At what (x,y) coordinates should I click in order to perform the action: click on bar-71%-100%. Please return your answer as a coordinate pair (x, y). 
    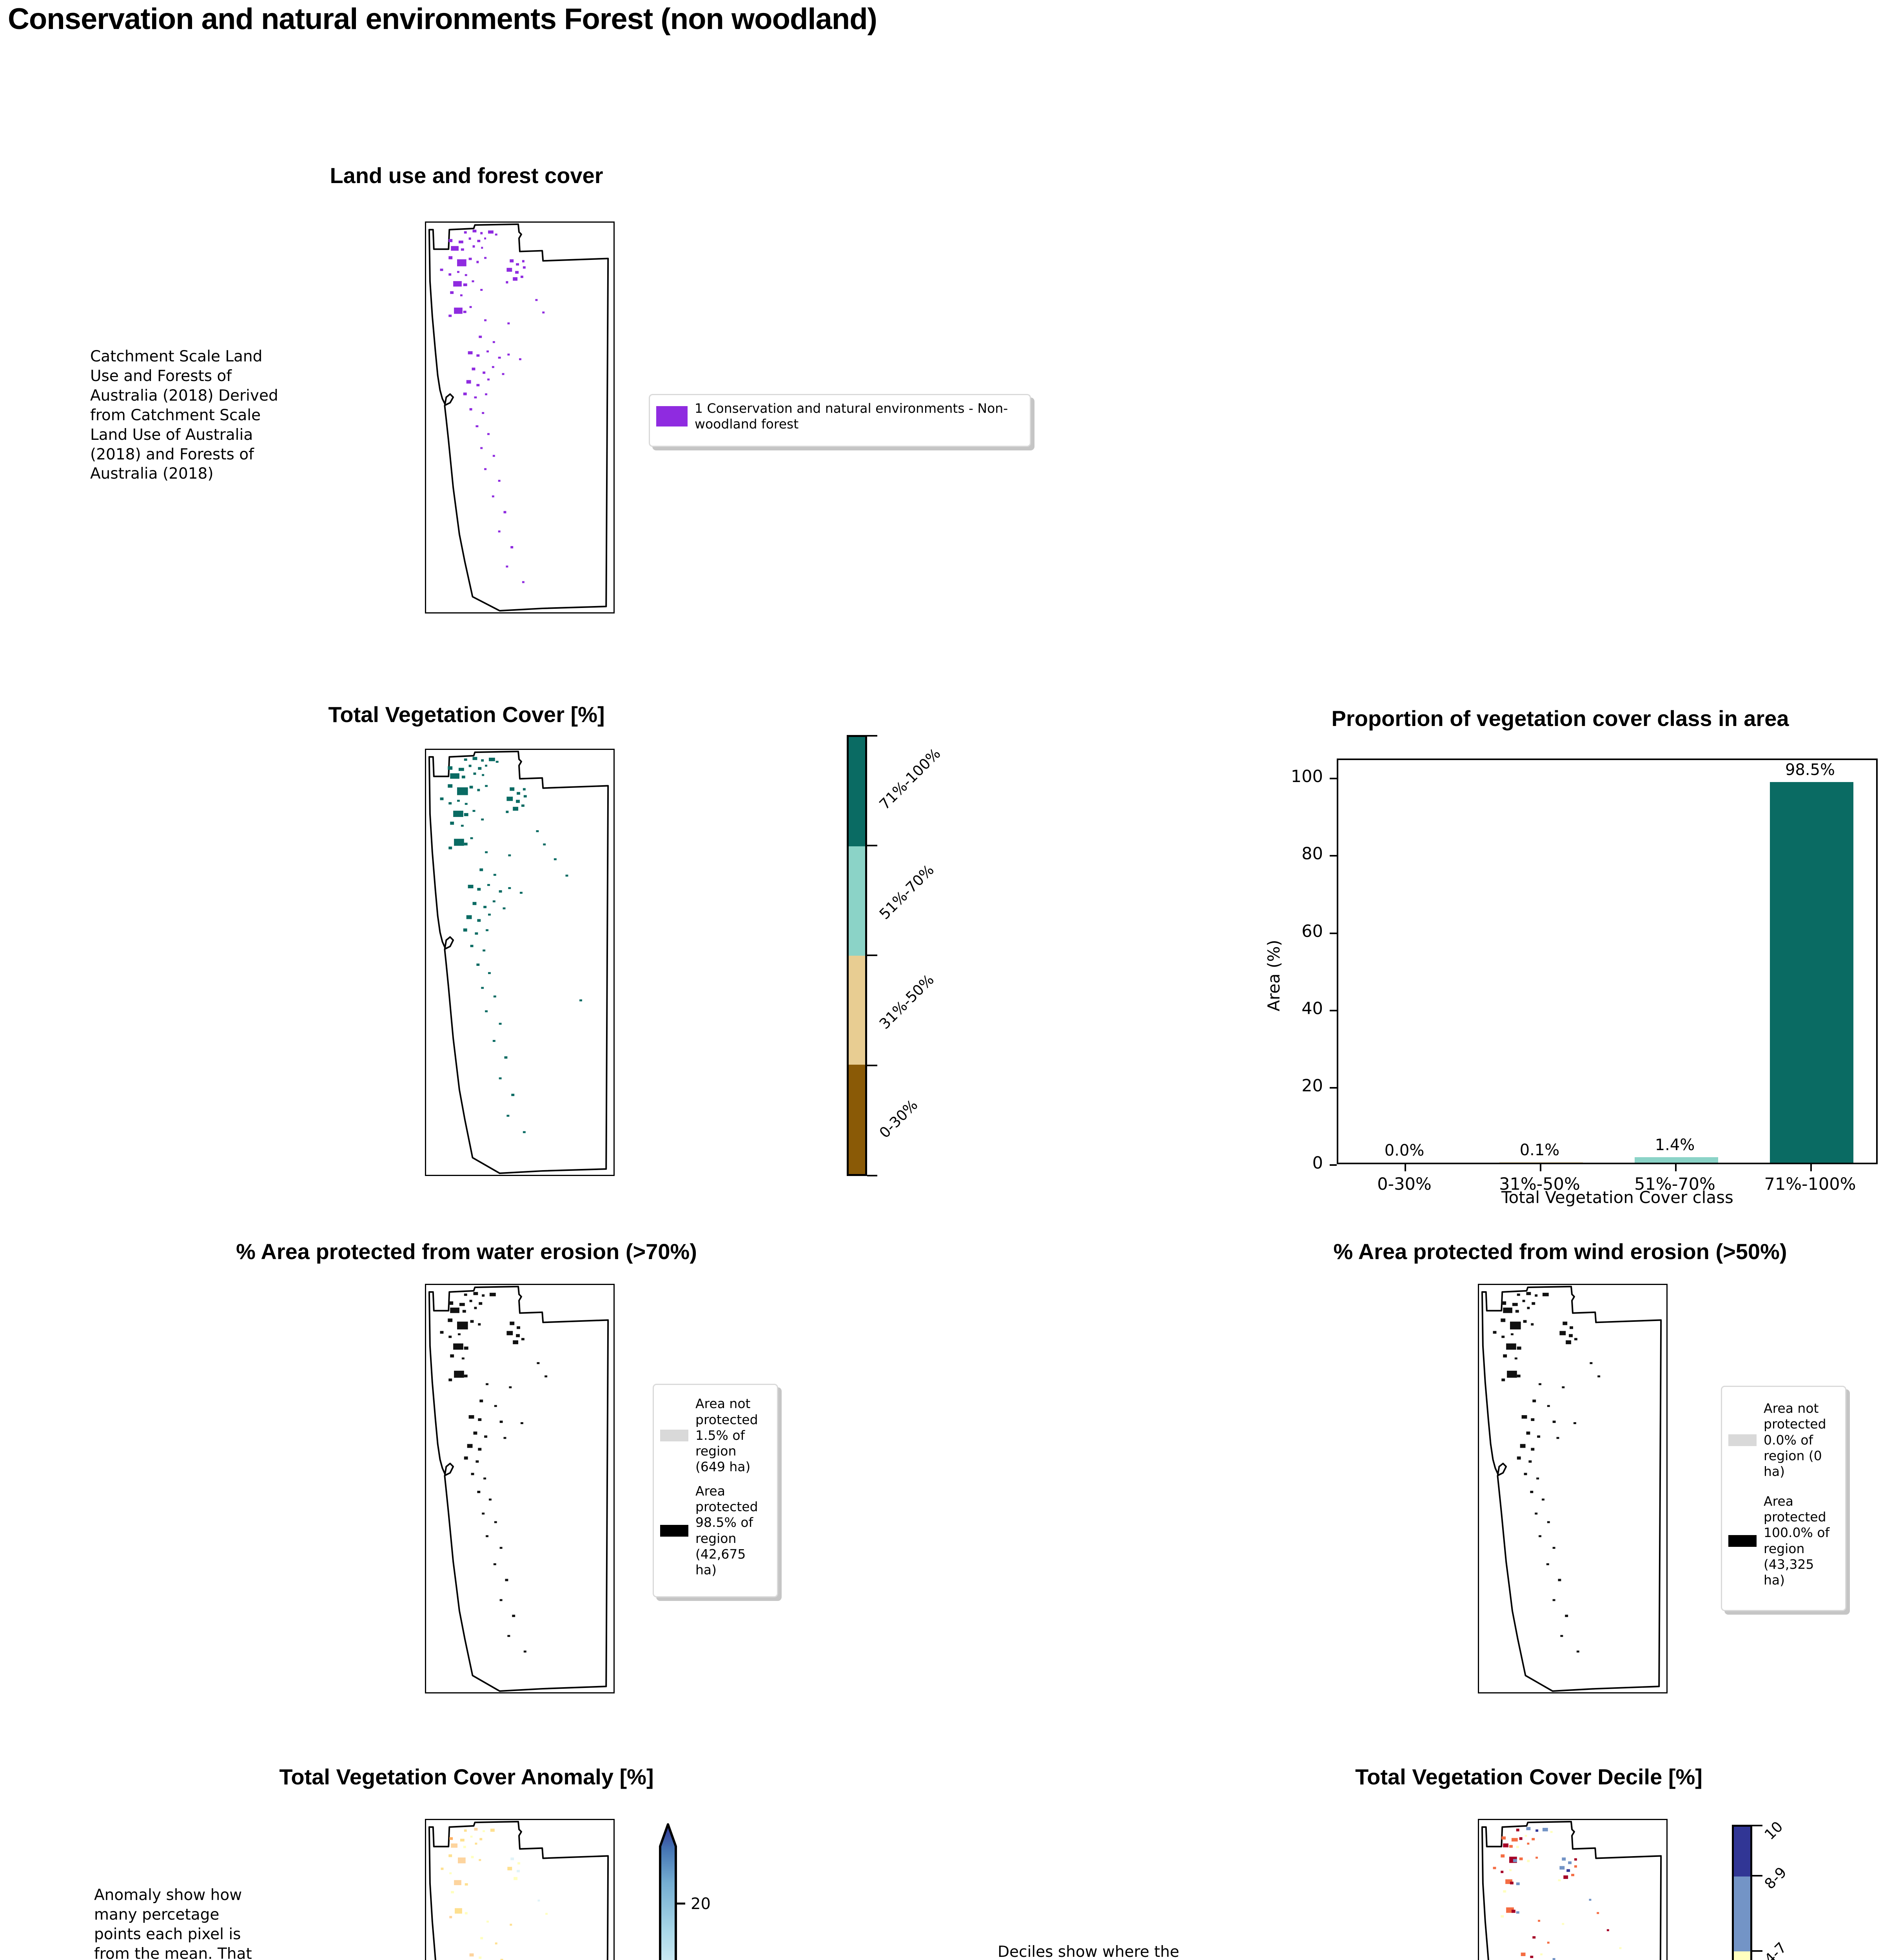
    Looking at the image, I should click on (1812, 972).